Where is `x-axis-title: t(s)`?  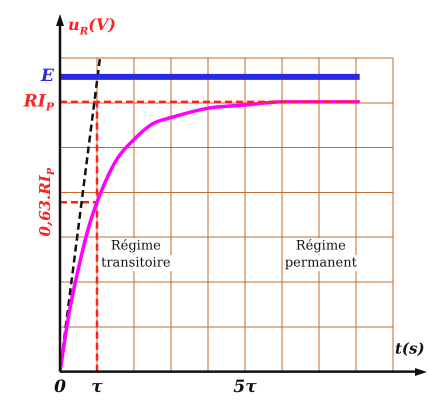 x-axis-title: t(s) is located at coordinates (410, 348).